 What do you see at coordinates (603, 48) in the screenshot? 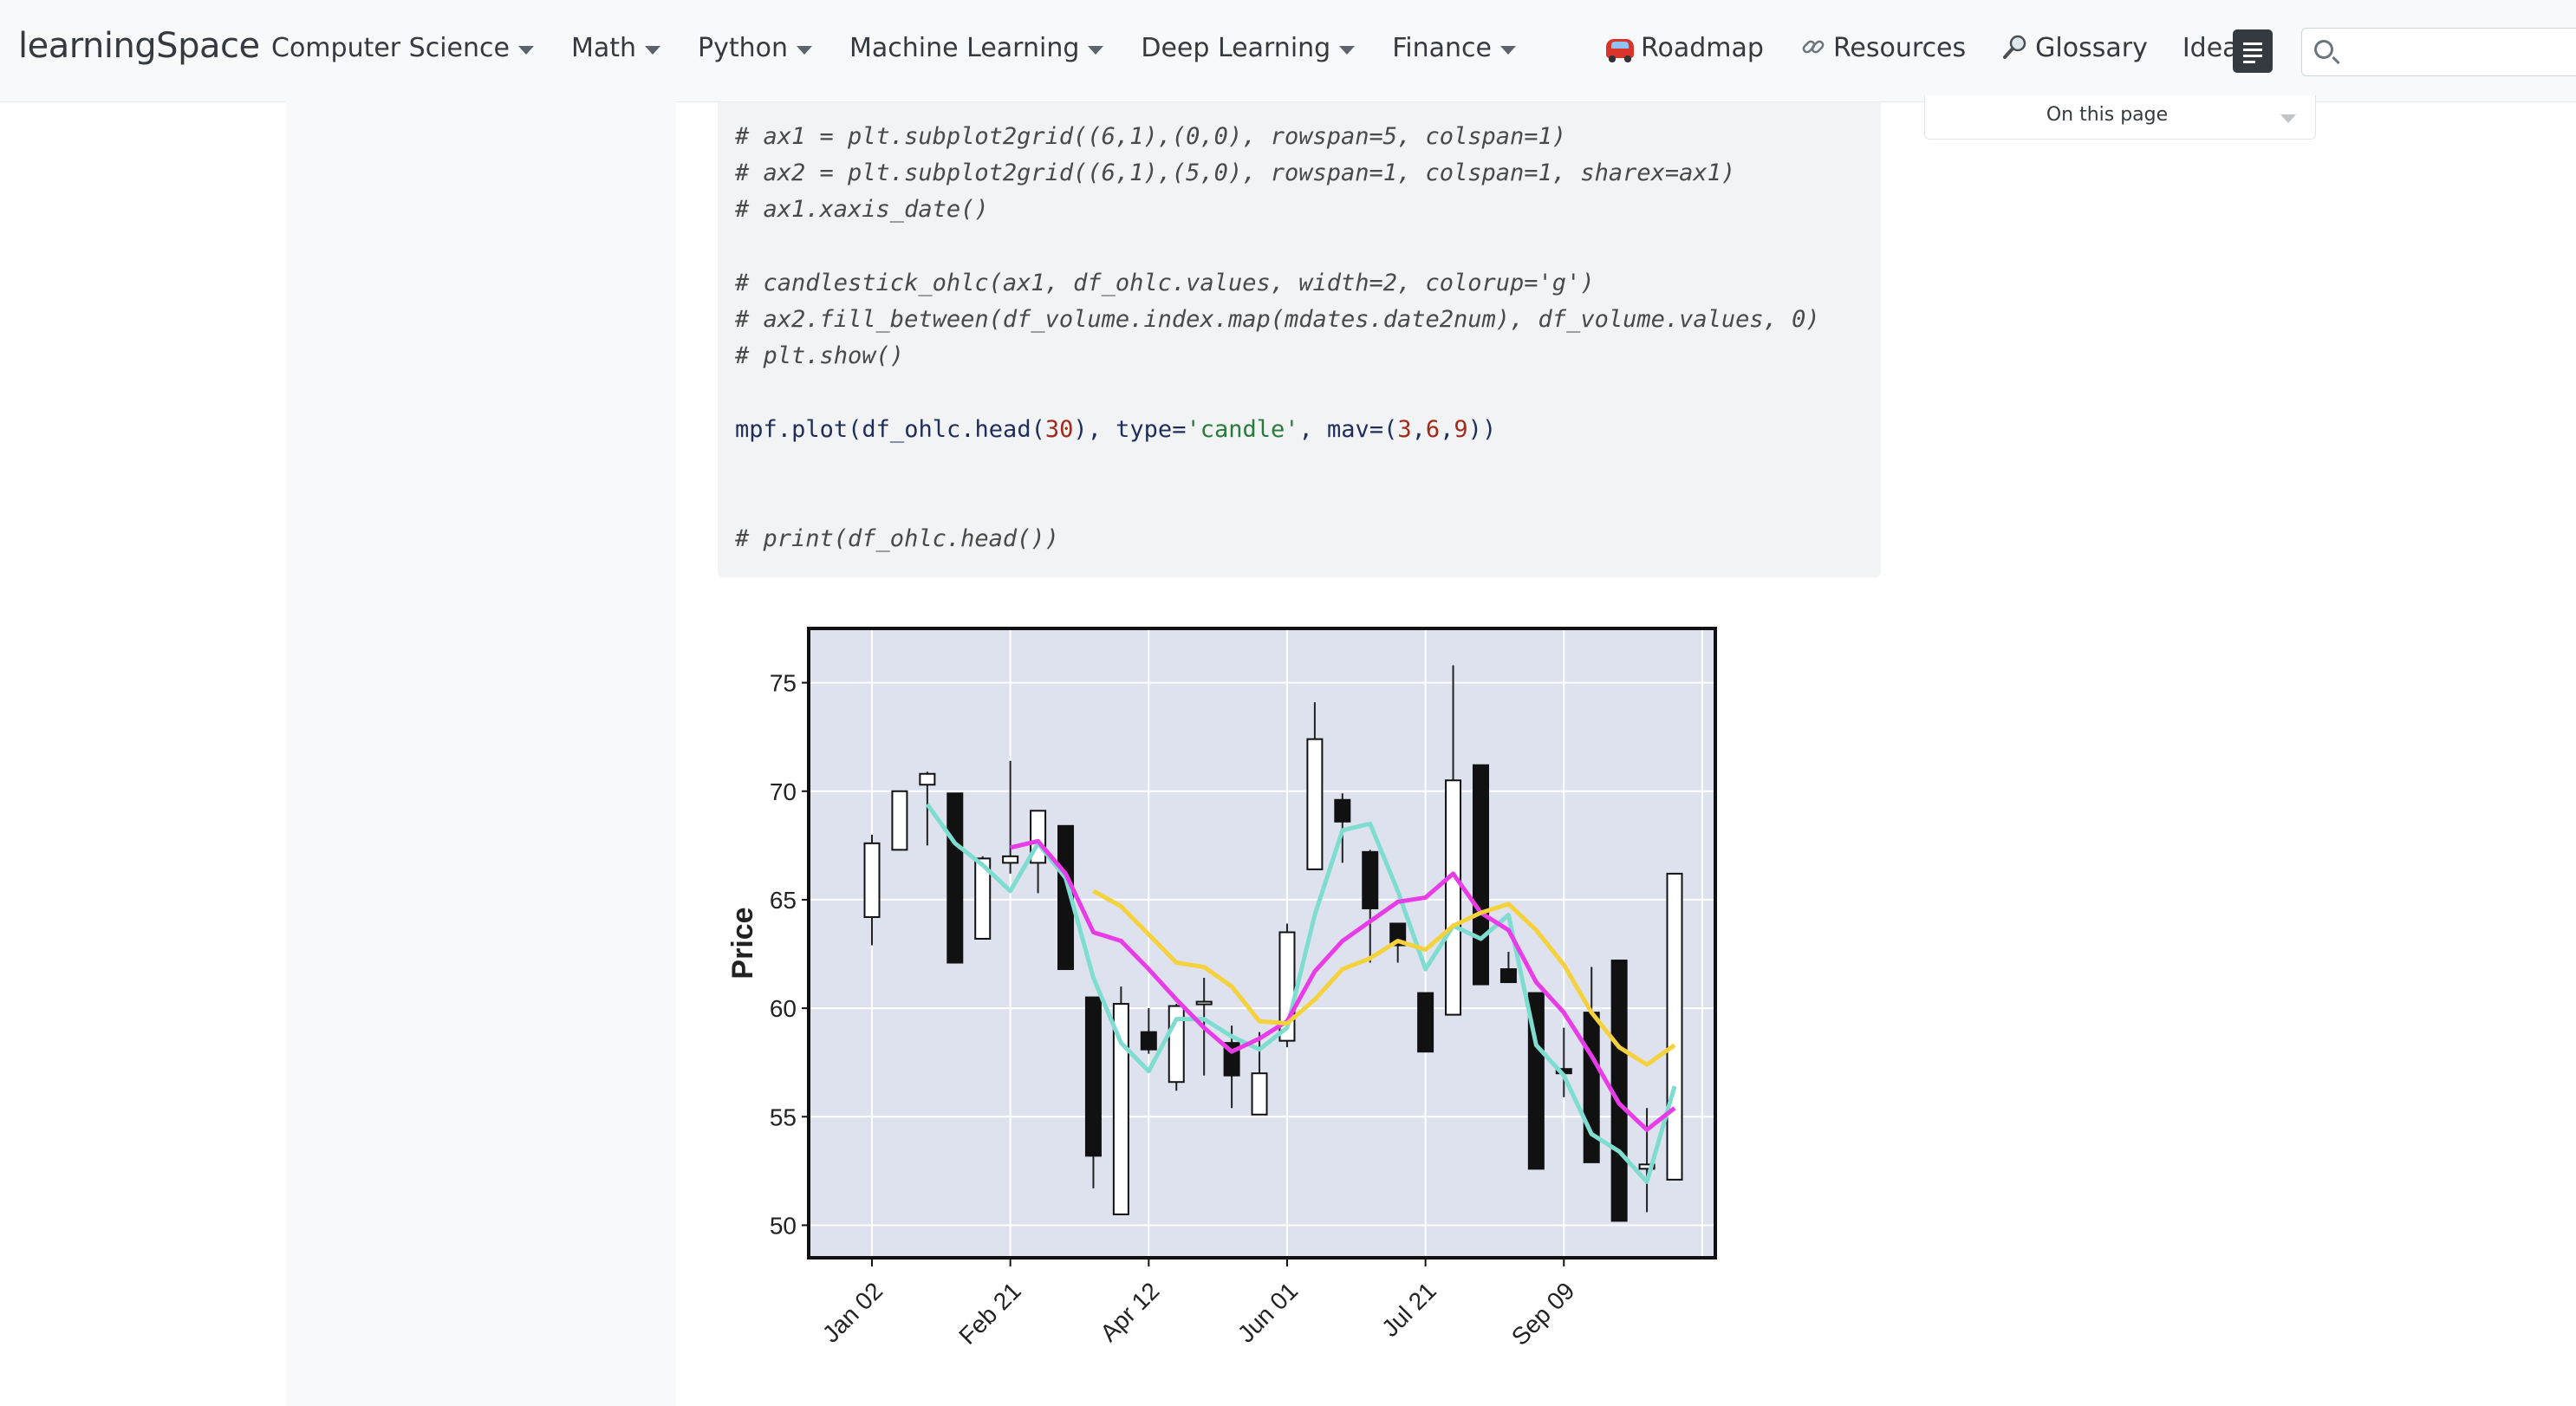
I see `nav-menu-label: Math` at bounding box center [603, 48].